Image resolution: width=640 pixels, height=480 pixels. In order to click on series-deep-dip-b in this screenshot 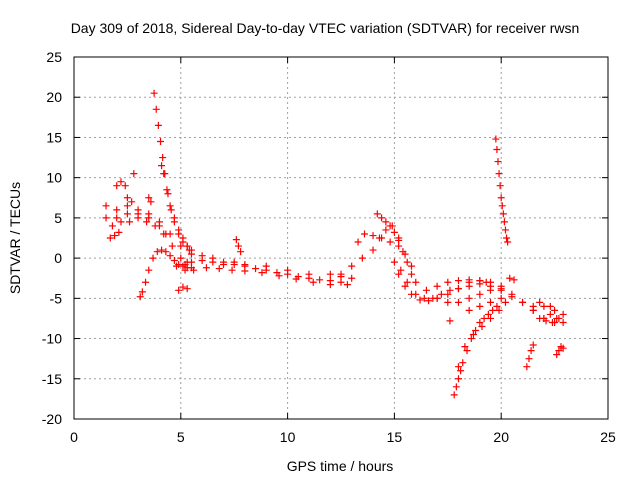, I will do `click(481, 334)`.